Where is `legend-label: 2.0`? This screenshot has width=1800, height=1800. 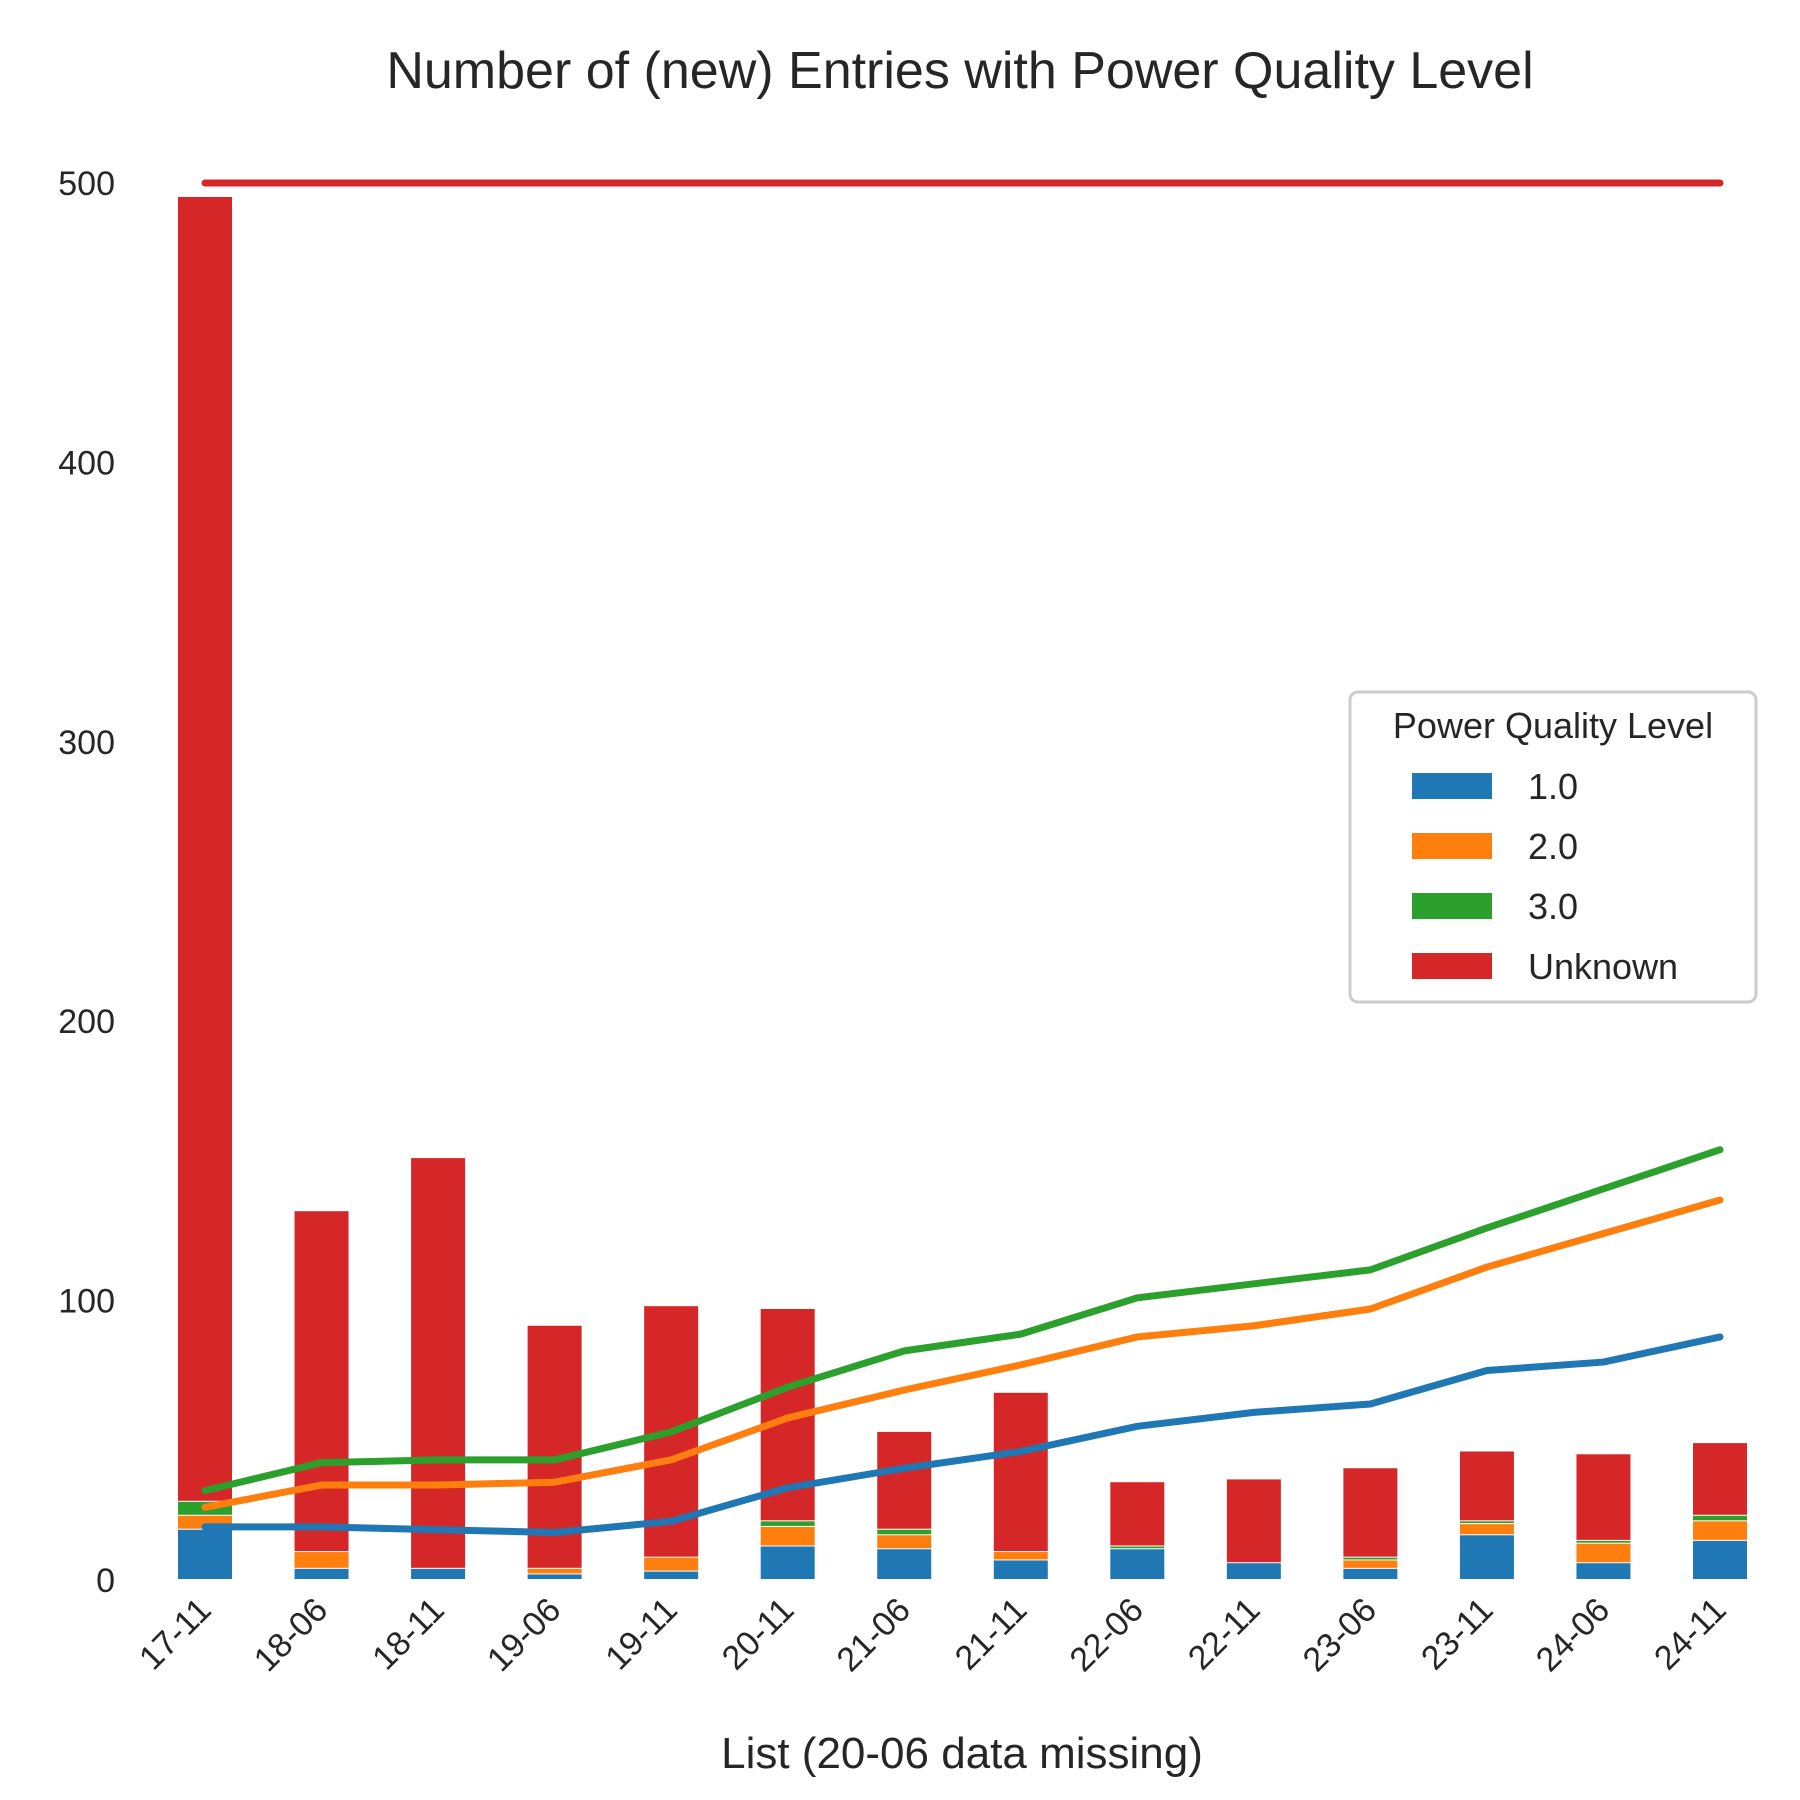
legend-label: 2.0 is located at coordinates (1553, 846).